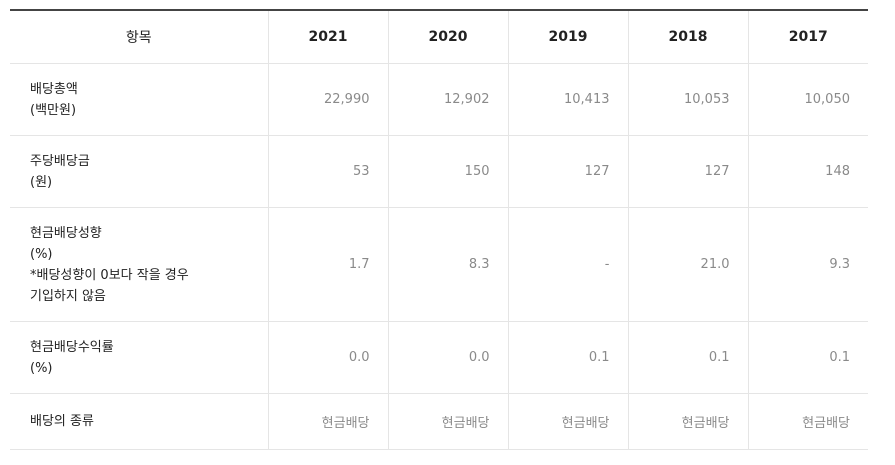  Describe the element at coordinates (139, 171) in the screenshot. I see `row-label: 주당배당금 (원)` at that location.